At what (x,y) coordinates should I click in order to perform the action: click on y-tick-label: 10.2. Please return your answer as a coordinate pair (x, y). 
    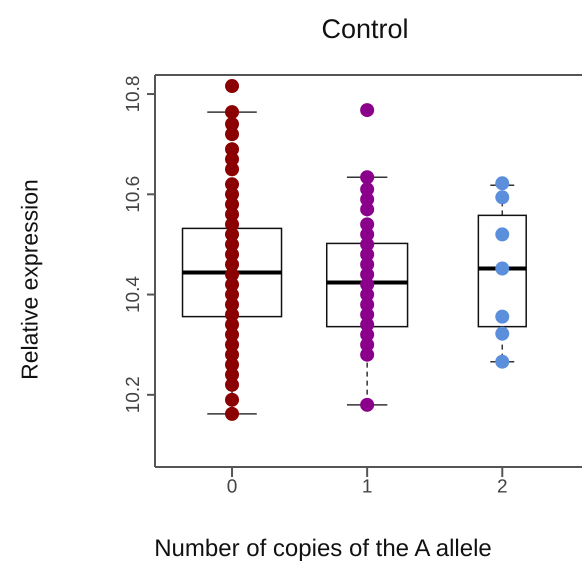
    Looking at the image, I should click on (133, 395).